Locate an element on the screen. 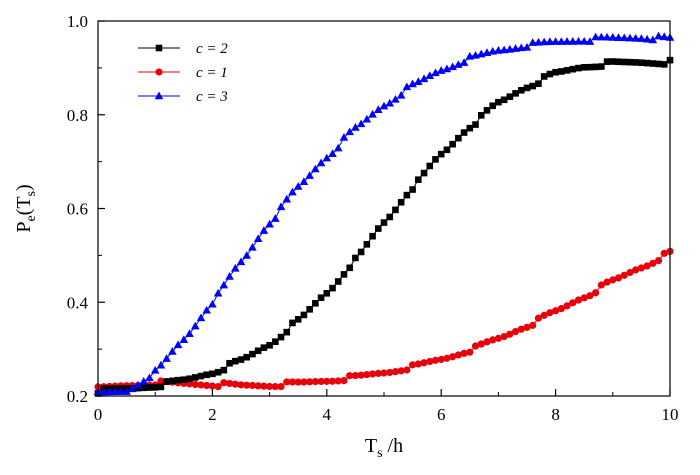 The width and height of the screenshot is (700, 475). y-tick-label: 0.2 is located at coordinates (77, 396).